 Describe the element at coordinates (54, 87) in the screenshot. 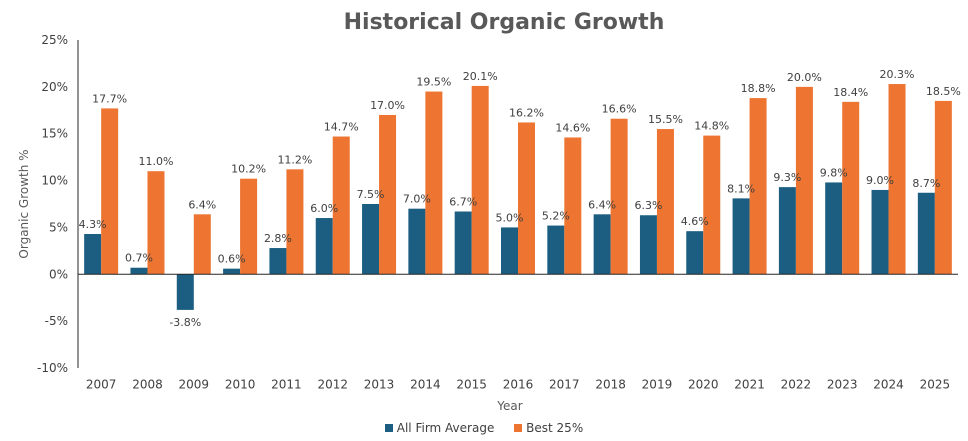

I see `y-tick-label: 20%` at that location.